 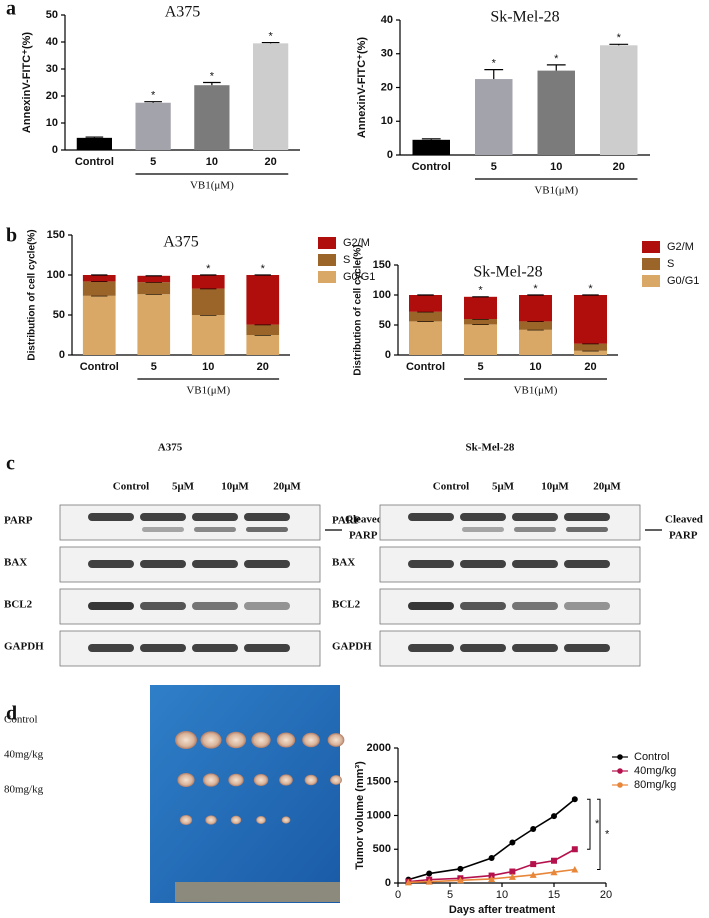 What do you see at coordinates (52, 123) in the screenshot?
I see `y-tick-label: 10` at bounding box center [52, 123].